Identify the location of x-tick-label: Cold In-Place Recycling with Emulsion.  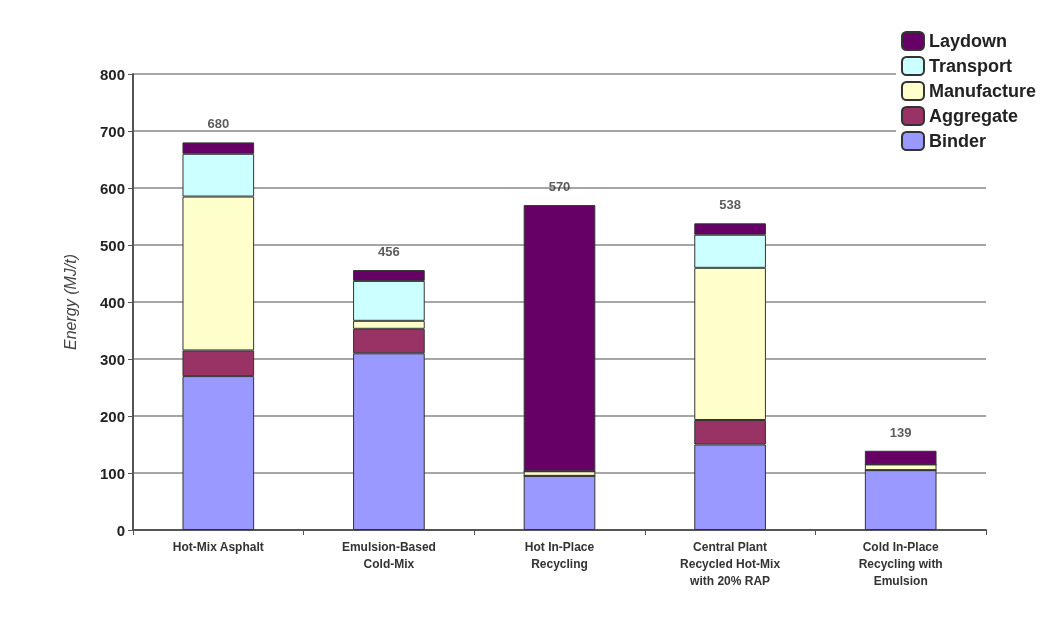
(900, 563).